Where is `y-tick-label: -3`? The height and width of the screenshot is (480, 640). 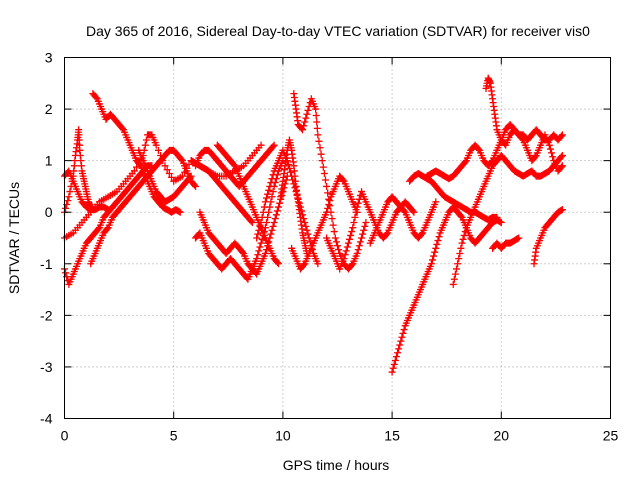
y-tick-label: -3 is located at coordinates (46, 367).